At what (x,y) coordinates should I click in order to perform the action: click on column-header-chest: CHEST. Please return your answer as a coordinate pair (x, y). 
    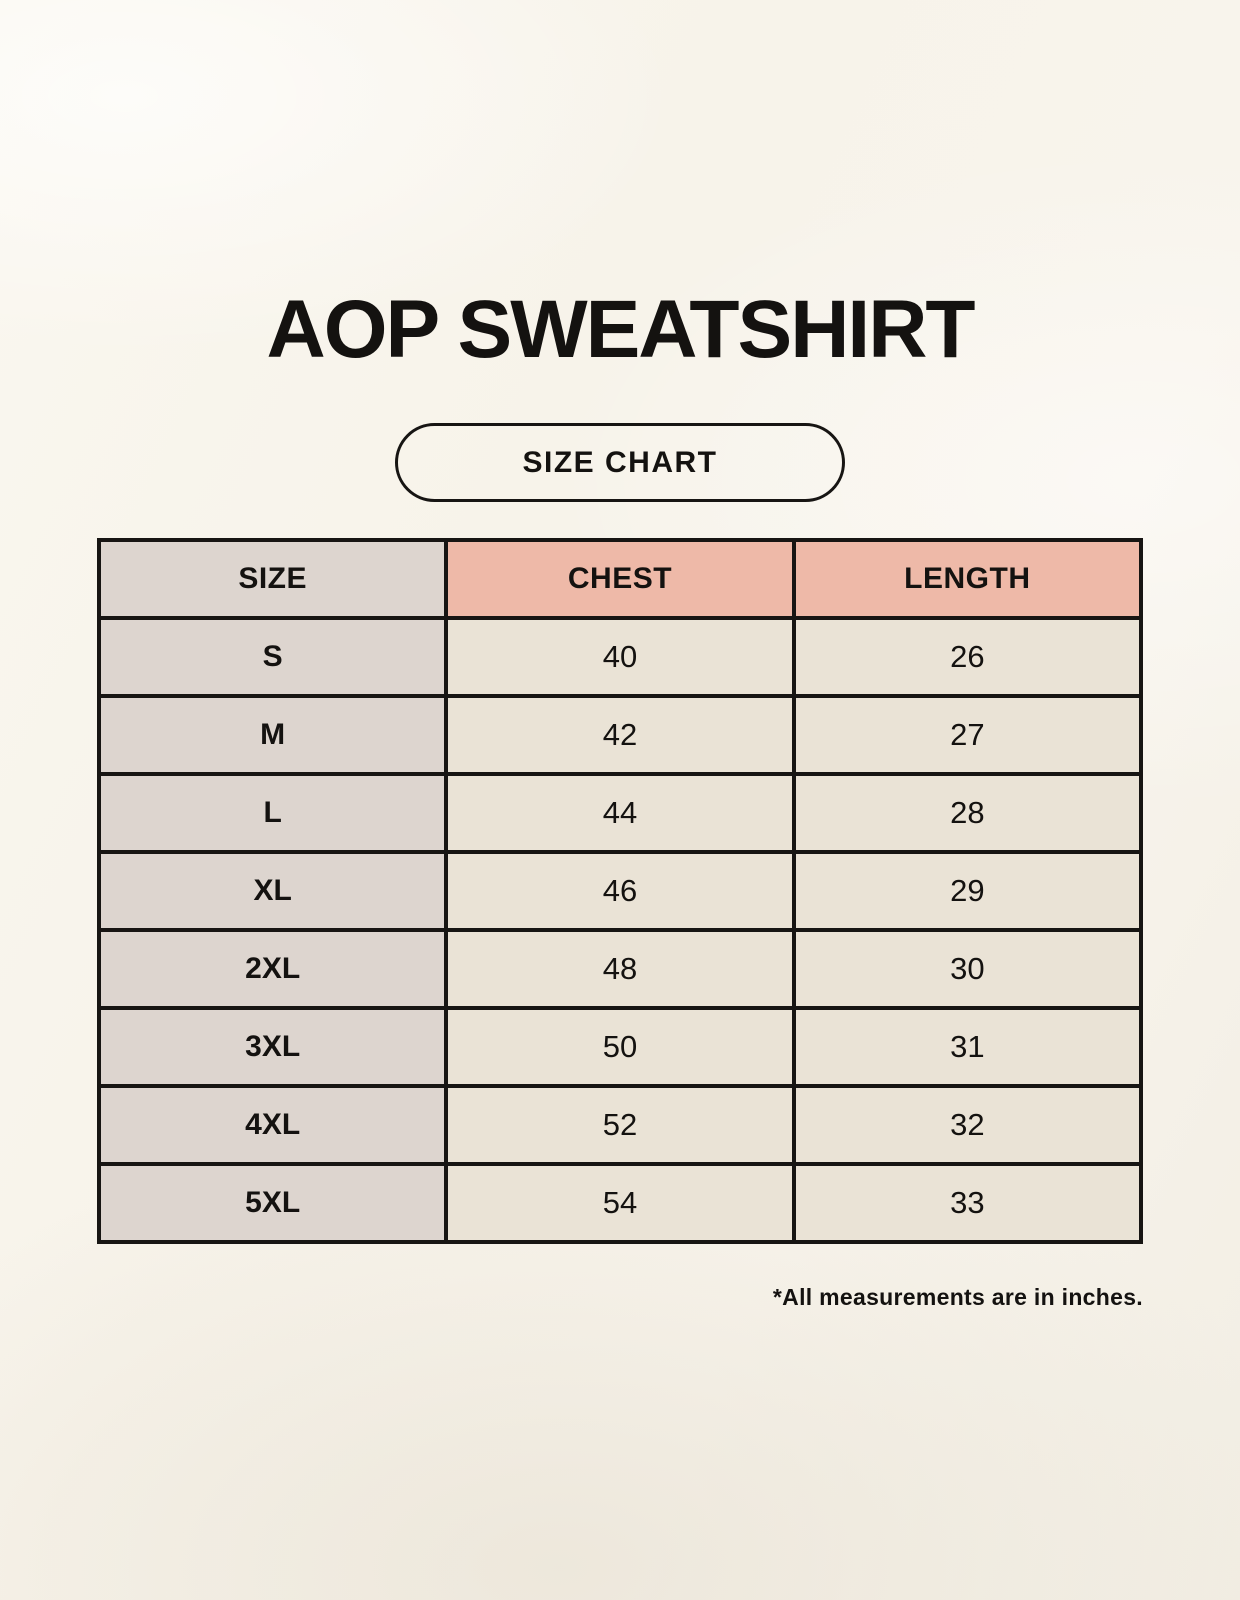
    Looking at the image, I should click on (620, 579).